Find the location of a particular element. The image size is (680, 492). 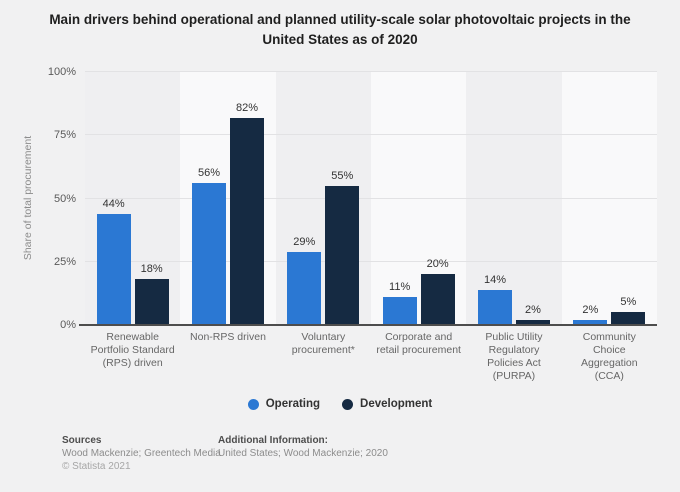

y-tick-label: 0% is located at coordinates (68, 325).